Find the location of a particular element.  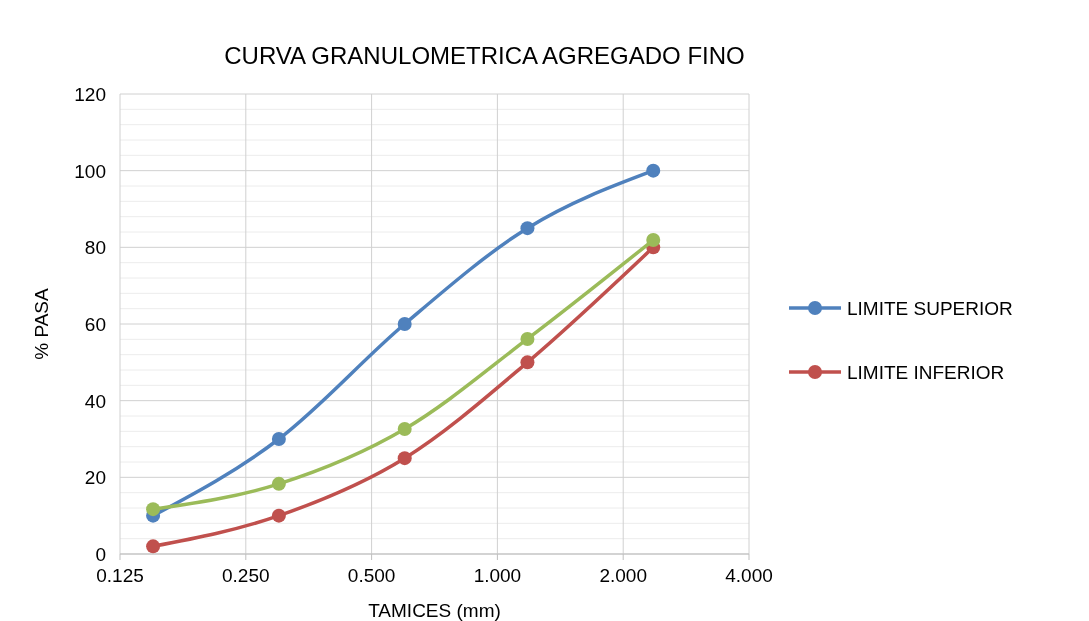

legend-label: LIMITE SUPERIOR is located at coordinates (930, 308).